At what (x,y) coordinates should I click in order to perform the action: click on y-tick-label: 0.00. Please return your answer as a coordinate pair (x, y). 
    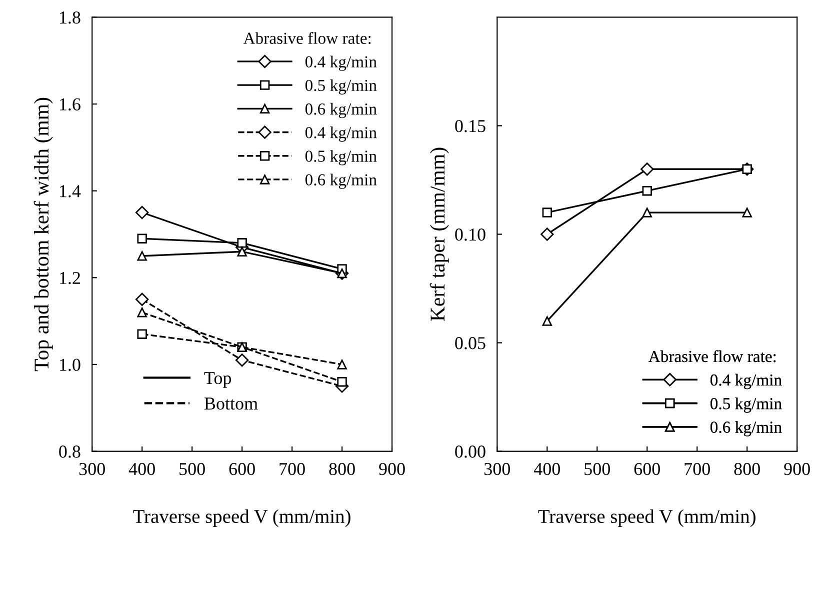
    Looking at the image, I should click on (470, 452).